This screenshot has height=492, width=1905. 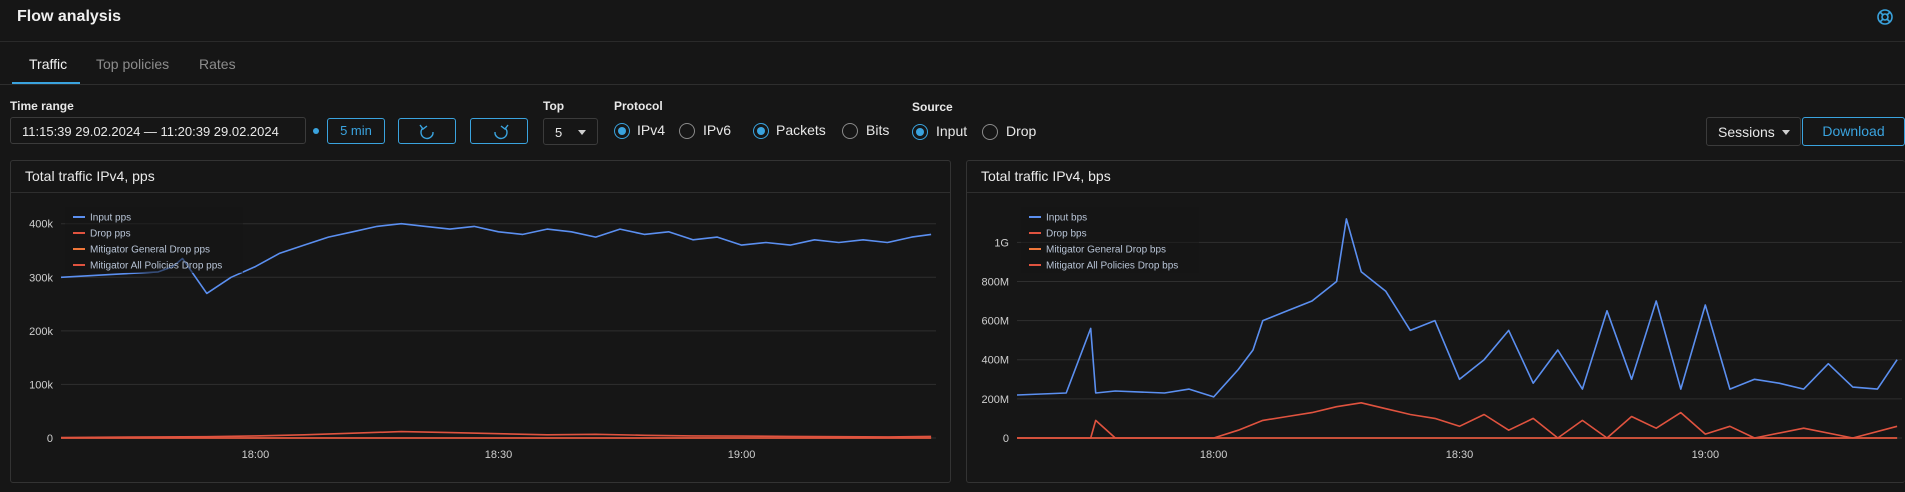 What do you see at coordinates (356, 131) in the screenshot?
I see `interval-button: 5 min` at bounding box center [356, 131].